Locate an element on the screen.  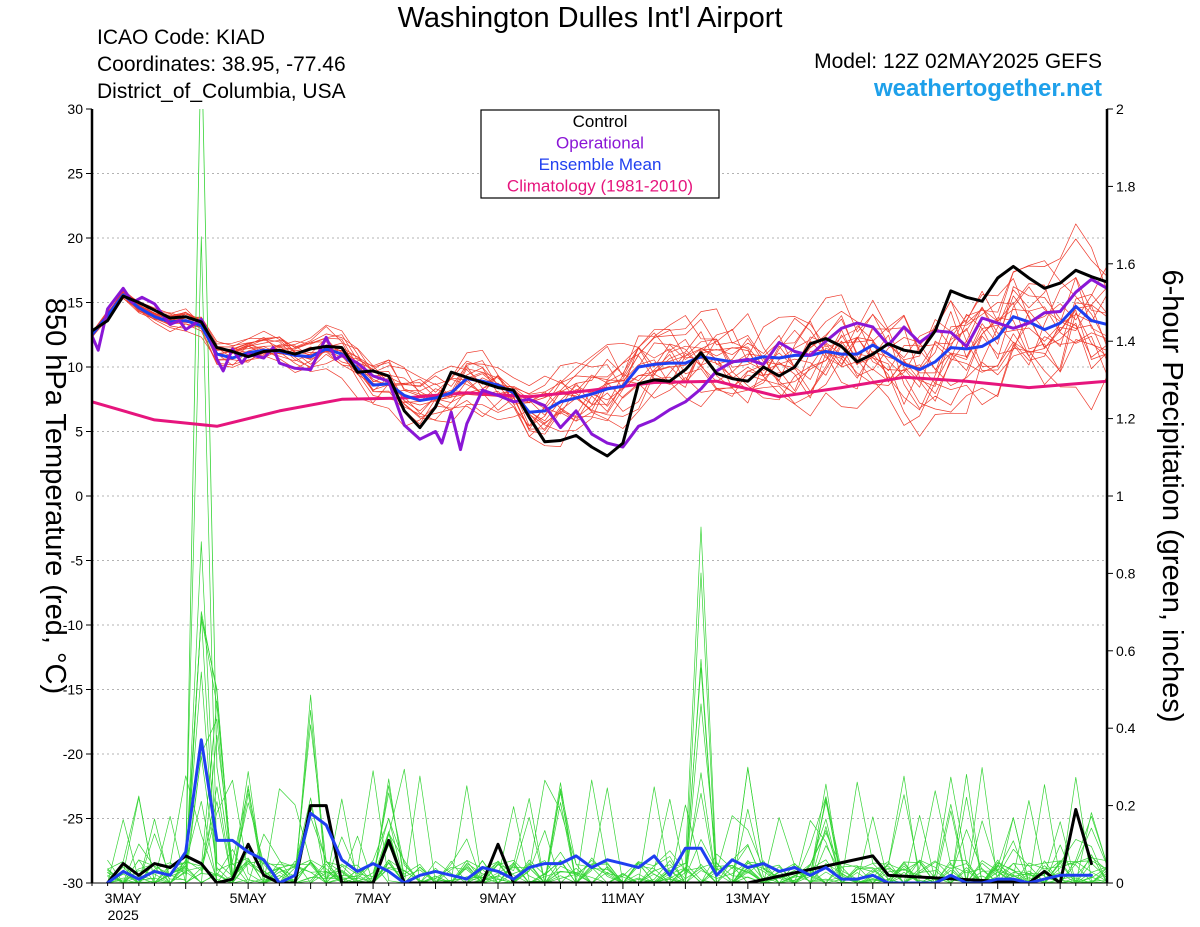
left-tick-label: 10 is located at coordinates (75, 367).